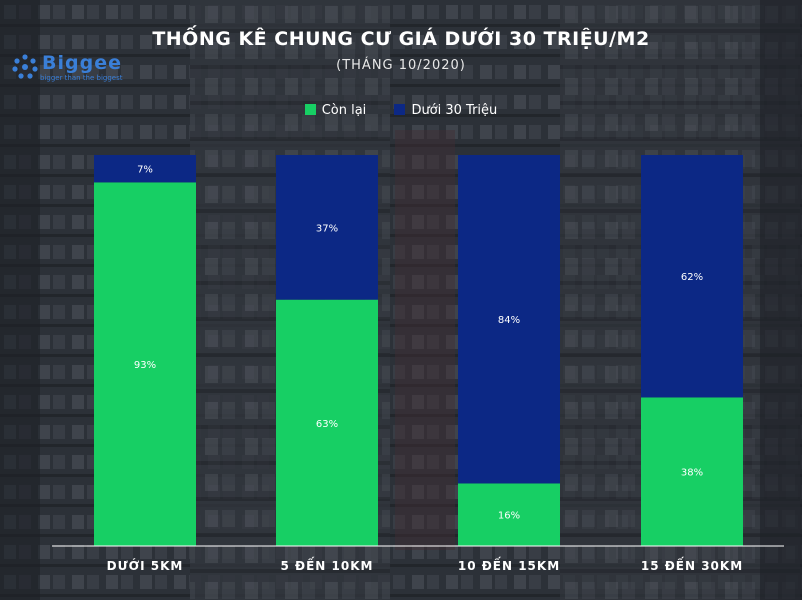 The height and width of the screenshot is (600, 802). I want to click on data-label-con-lai-3: 38%, so click(692, 473).